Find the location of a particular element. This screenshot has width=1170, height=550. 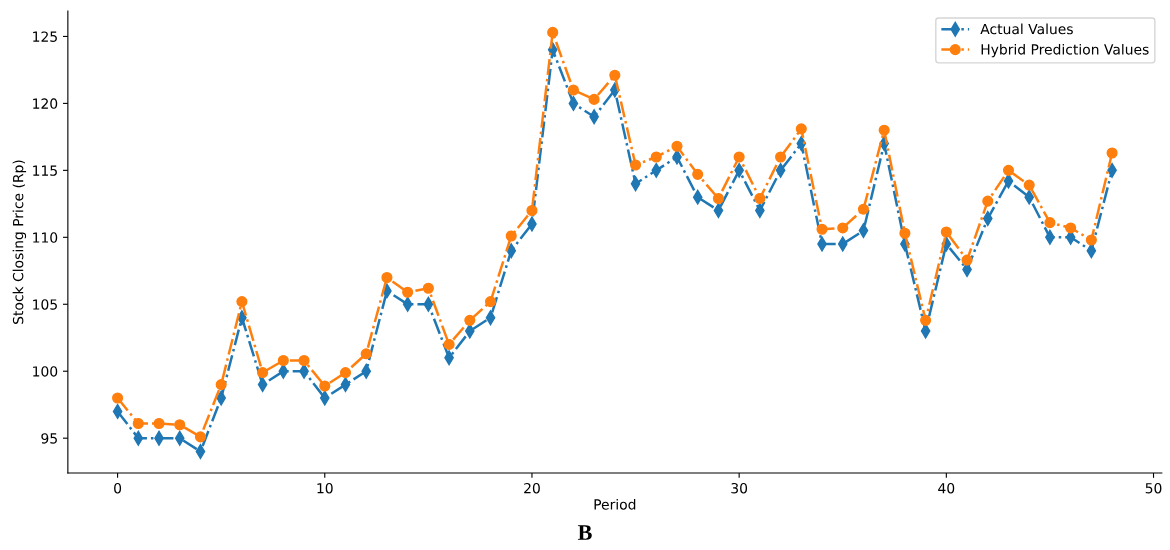

x-tick-label: 40 is located at coordinates (946, 488).